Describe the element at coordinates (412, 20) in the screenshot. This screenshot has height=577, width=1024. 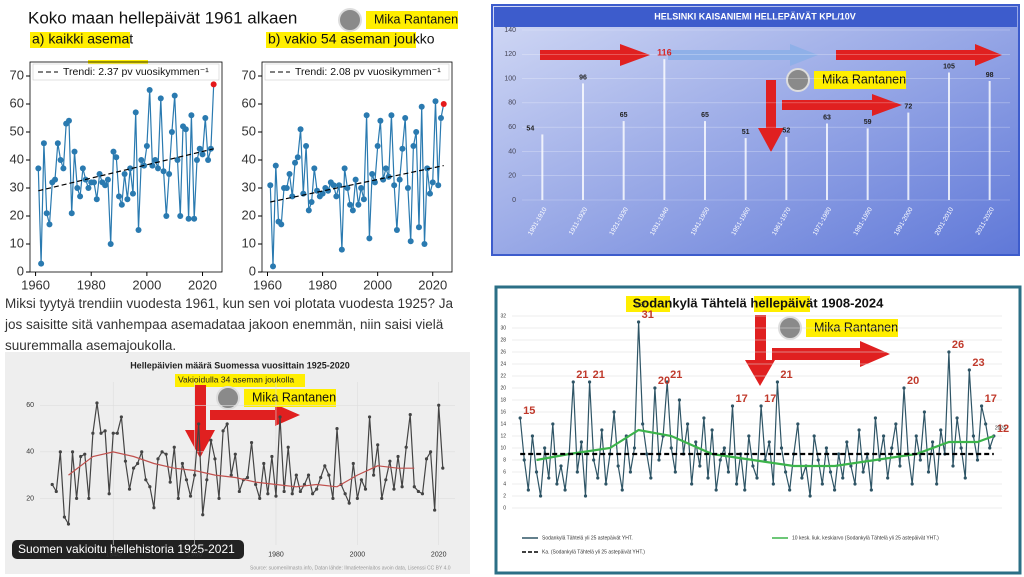
I see `badge-bg` at that location.